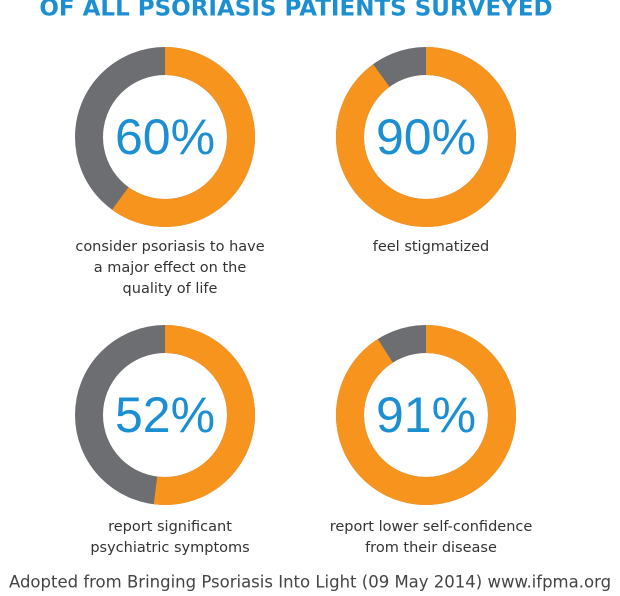 This screenshot has height=596, width=620. What do you see at coordinates (165, 137) in the screenshot?
I see `donut-value-label: 60%` at bounding box center [165, 137].